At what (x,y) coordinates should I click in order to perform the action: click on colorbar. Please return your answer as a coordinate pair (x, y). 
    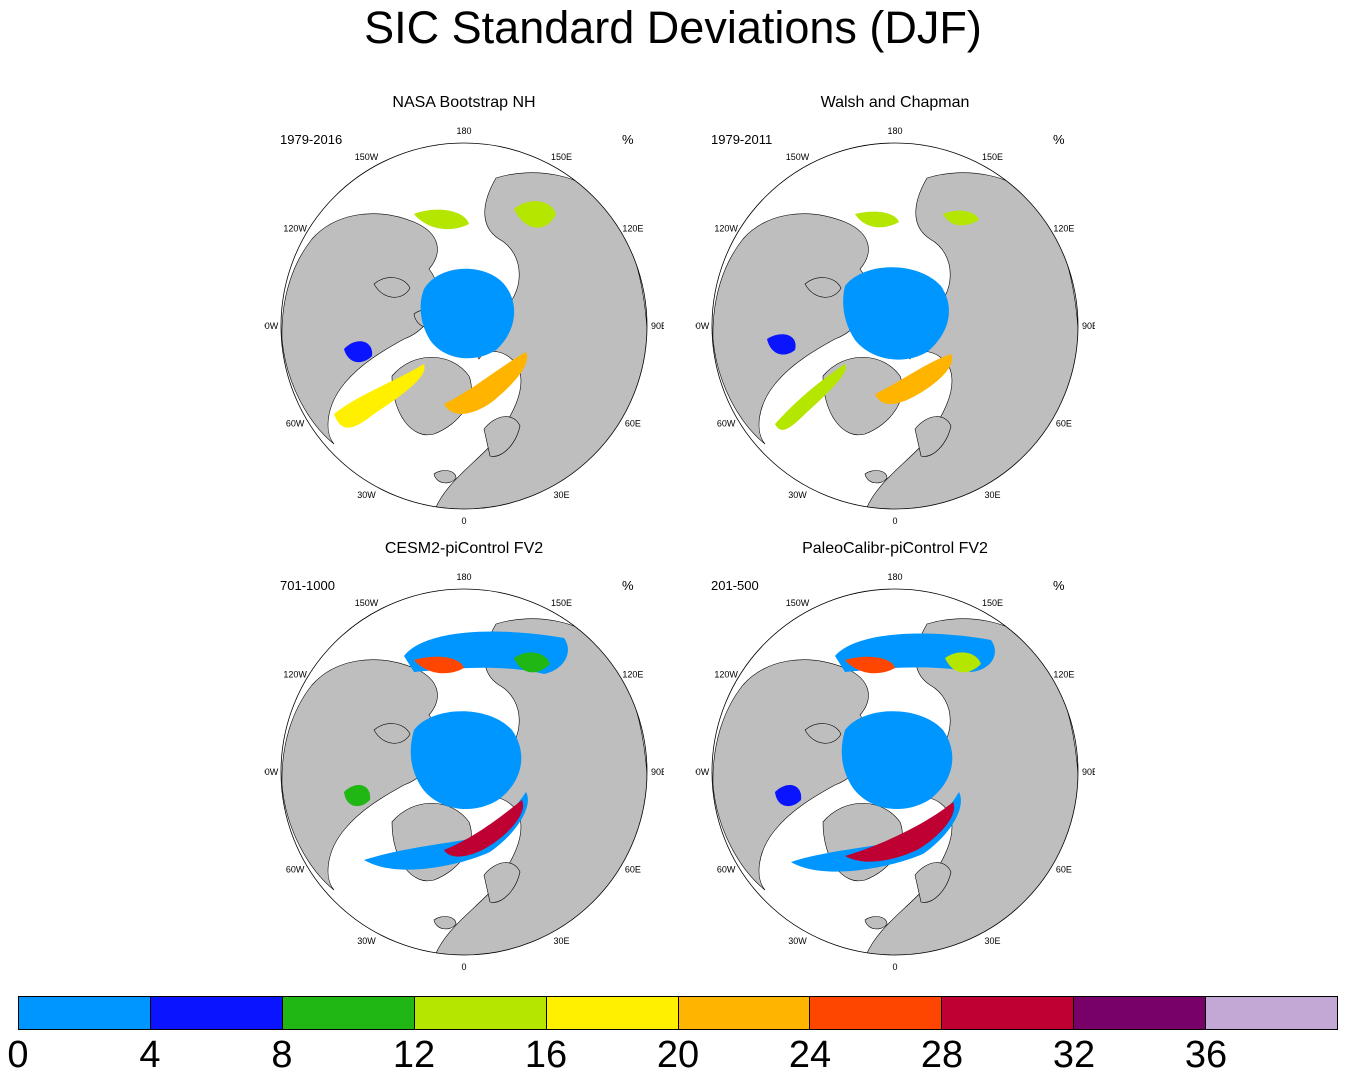
    Looking at the image, I should click on (678, 1013).